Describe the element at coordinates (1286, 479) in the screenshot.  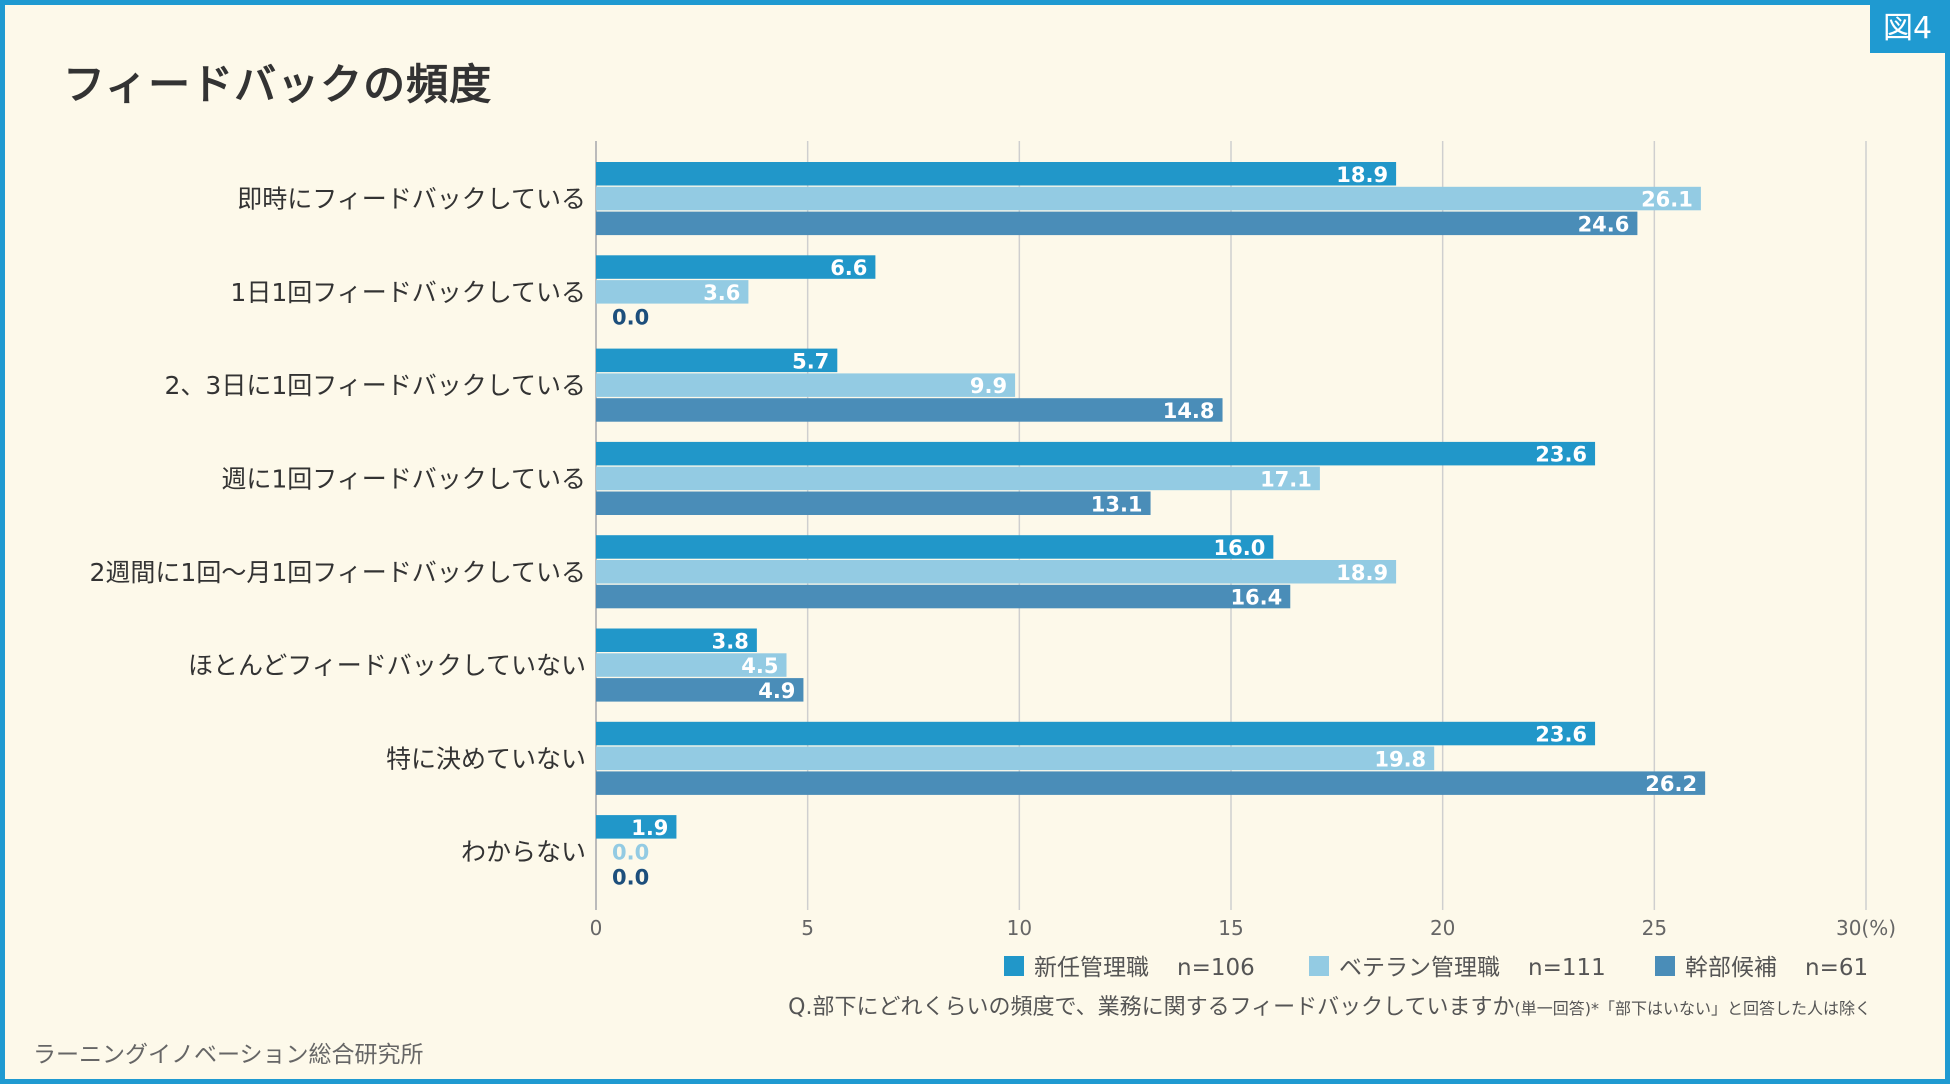
I see `data-label: 17.1` at that location.